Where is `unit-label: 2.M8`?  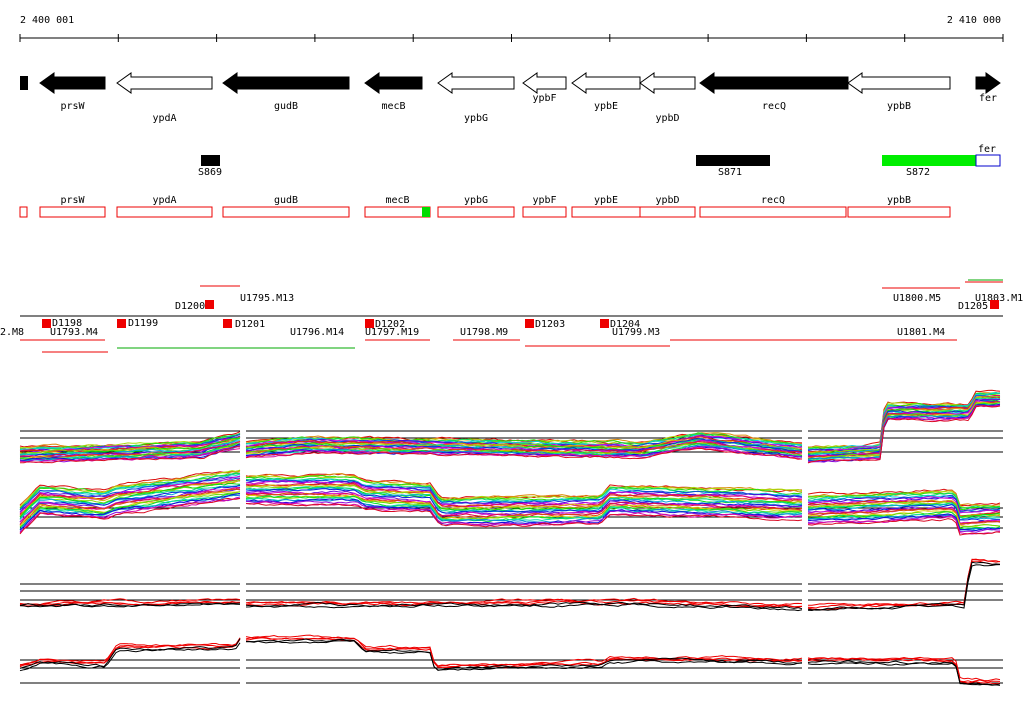 unit-label: 2.M8 is located at coordinates (12, 332).